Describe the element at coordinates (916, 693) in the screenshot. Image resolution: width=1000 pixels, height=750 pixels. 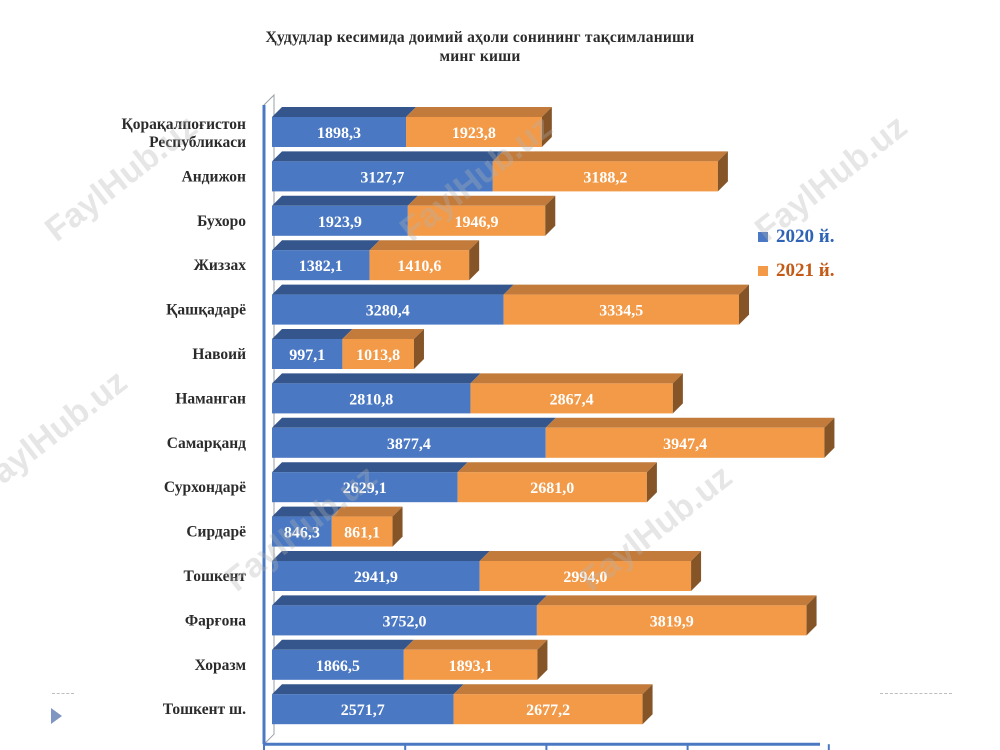
I see `decorative-divider` at that location.